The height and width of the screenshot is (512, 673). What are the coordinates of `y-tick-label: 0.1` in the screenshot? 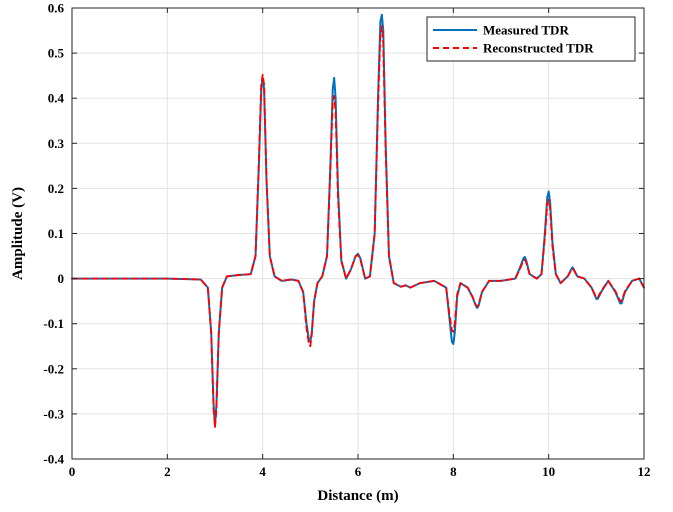 It's located at (56, 233).